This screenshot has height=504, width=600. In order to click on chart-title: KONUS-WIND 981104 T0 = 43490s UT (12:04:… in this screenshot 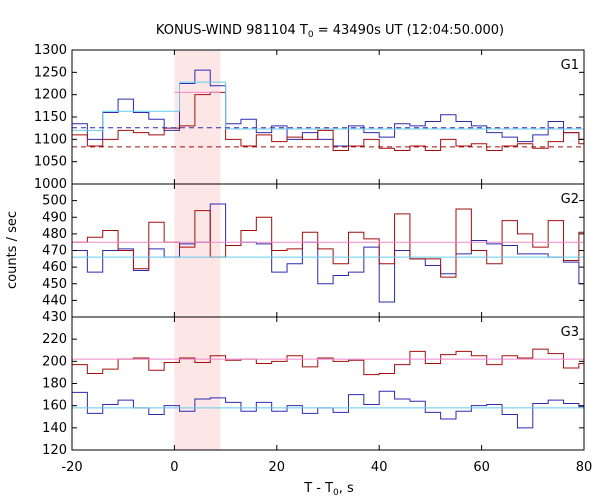, I will do `click(330, 31)`.